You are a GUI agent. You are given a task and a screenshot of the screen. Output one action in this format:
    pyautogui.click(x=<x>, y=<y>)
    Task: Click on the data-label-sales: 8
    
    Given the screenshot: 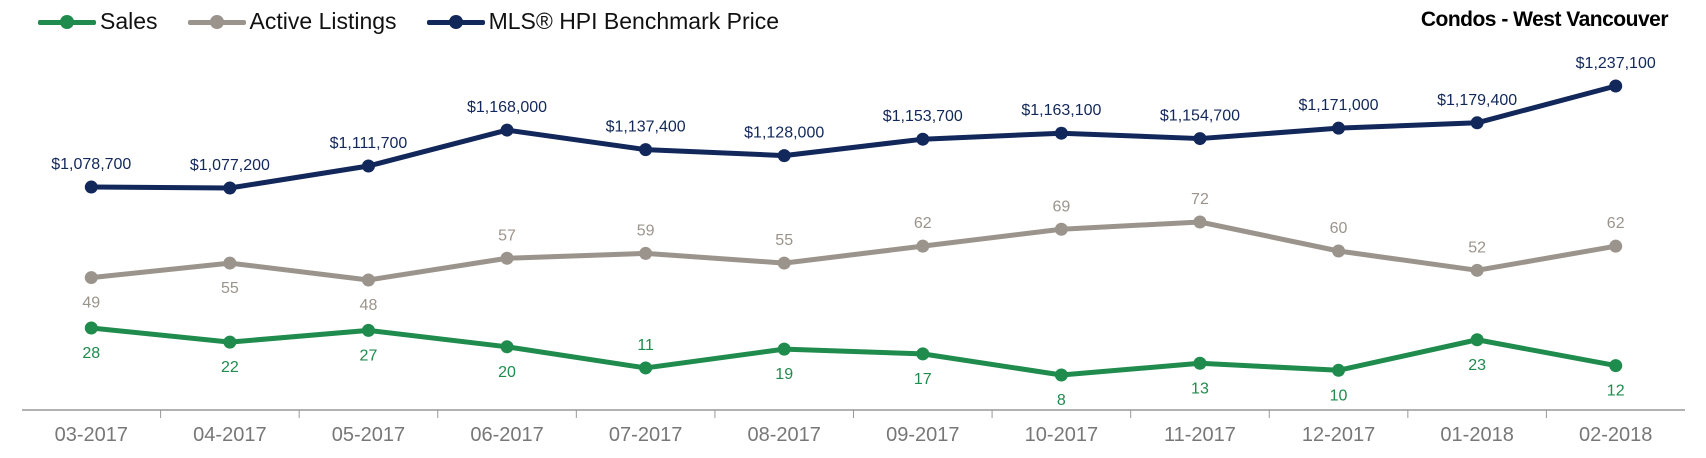 What is the action you would take?
    pyautogui.click(x=1061, y=400)
    